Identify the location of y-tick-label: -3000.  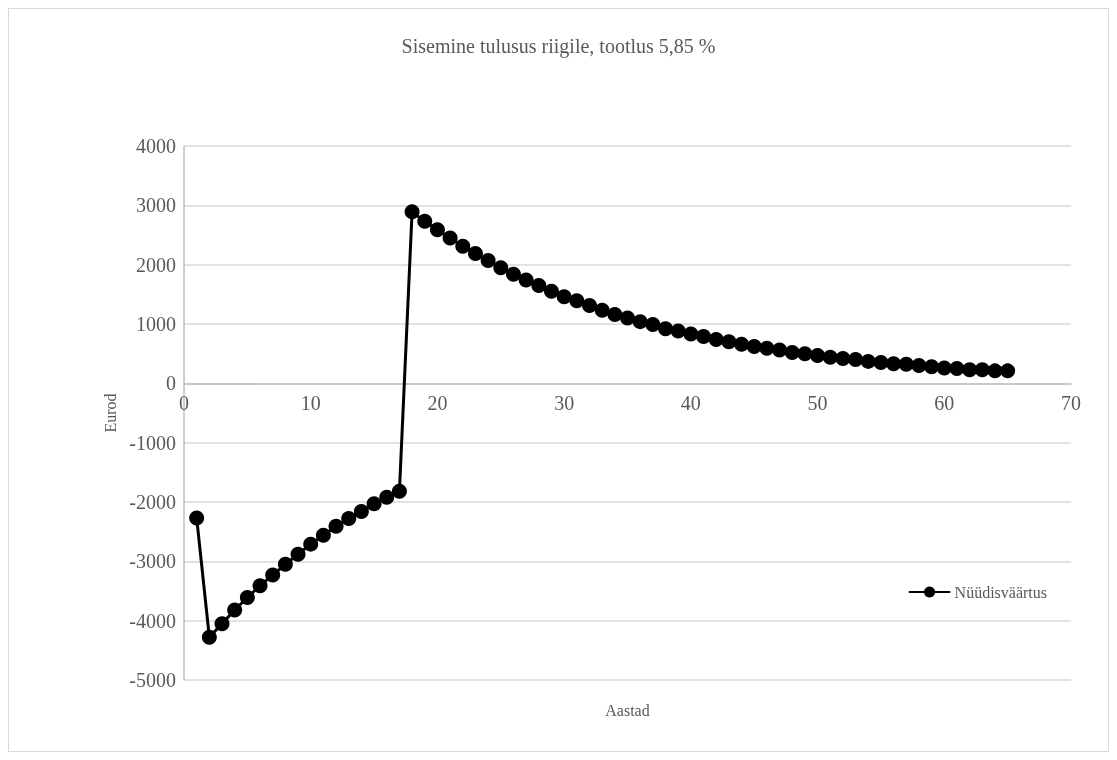
(152, 561).